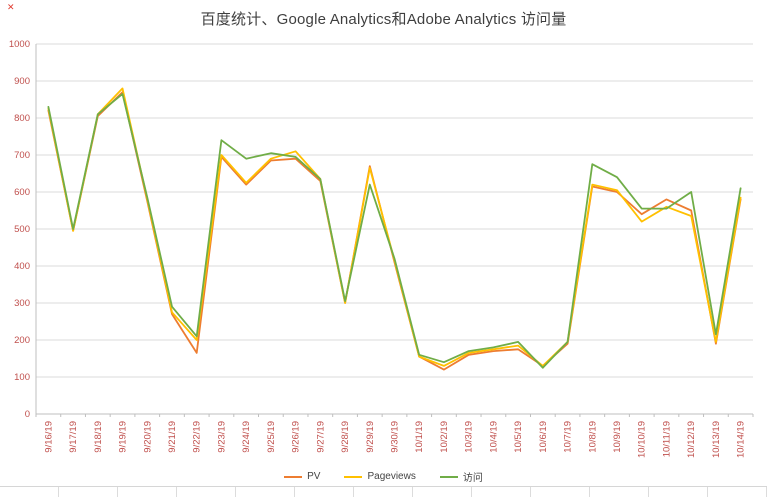 The width and height of the screenshot is (767, 497). What do you see at coordinates (22, 303) in the screenshot?
I see `svg-text: 300` at bounding box center [22, 303].